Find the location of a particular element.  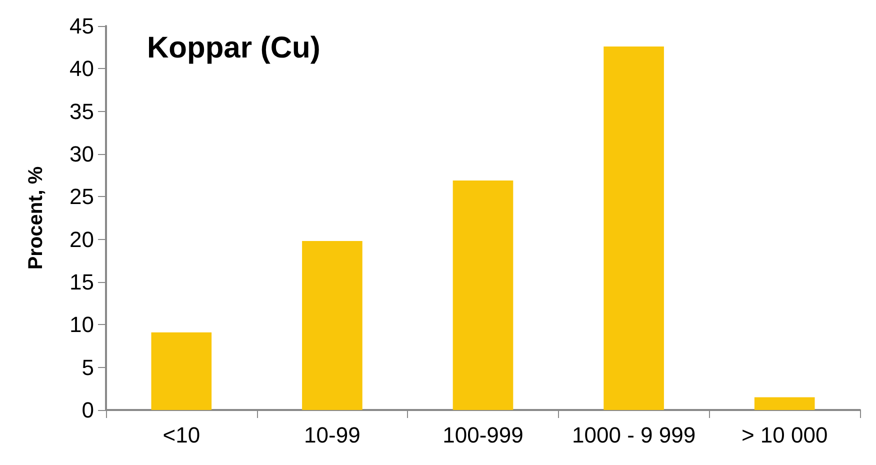

y-tick-label: 15 is located at coordinates (82, 282).